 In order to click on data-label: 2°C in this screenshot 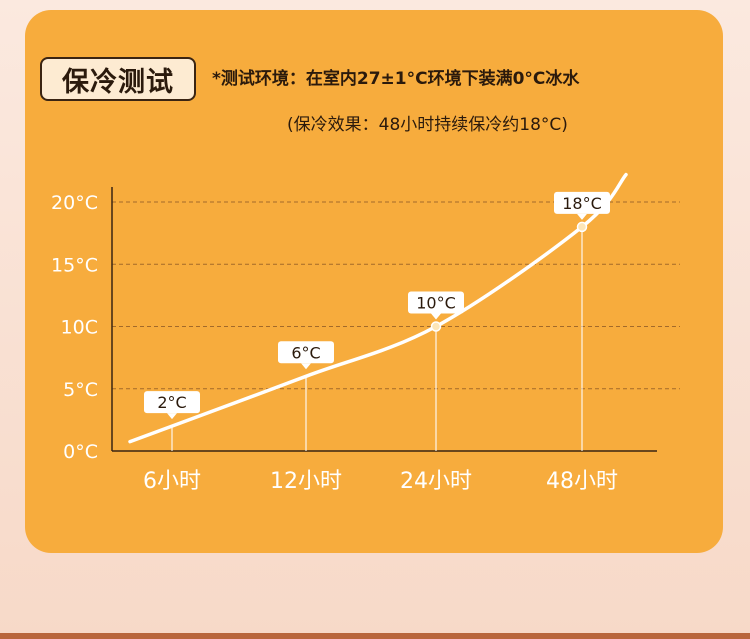, I will do `click(171, 402)`.